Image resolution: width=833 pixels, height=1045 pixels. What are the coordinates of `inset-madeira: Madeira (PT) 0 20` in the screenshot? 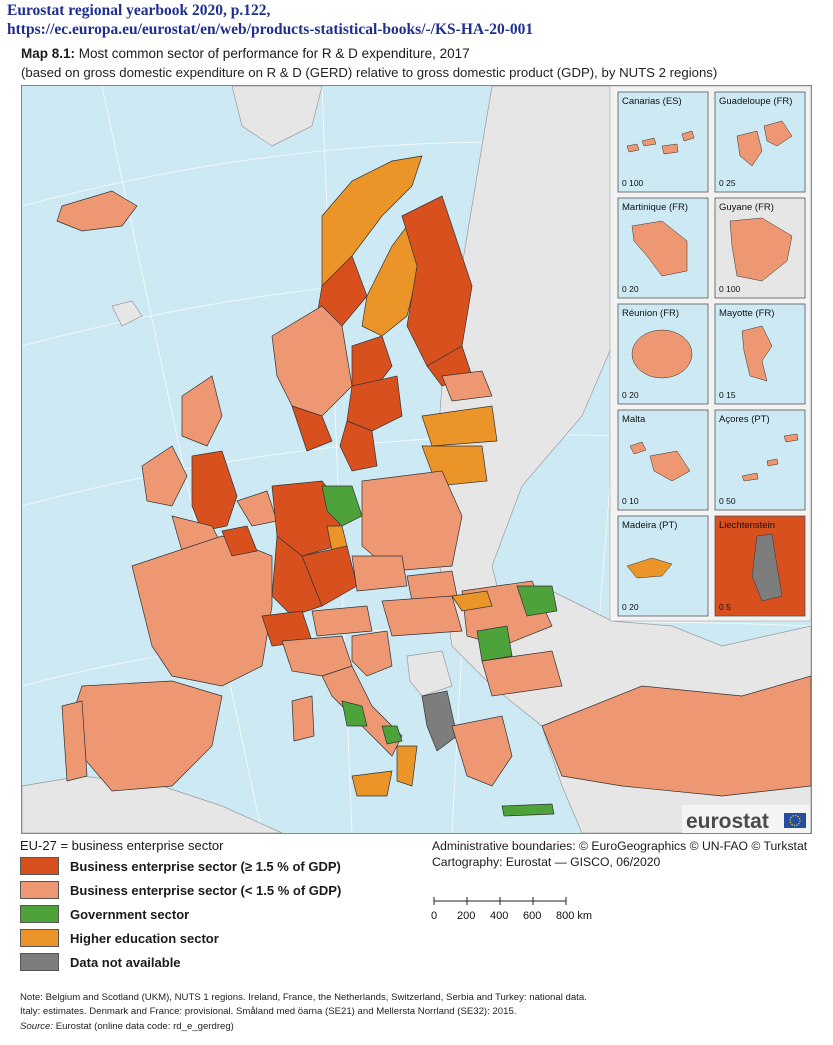 It's located at (663, 566).